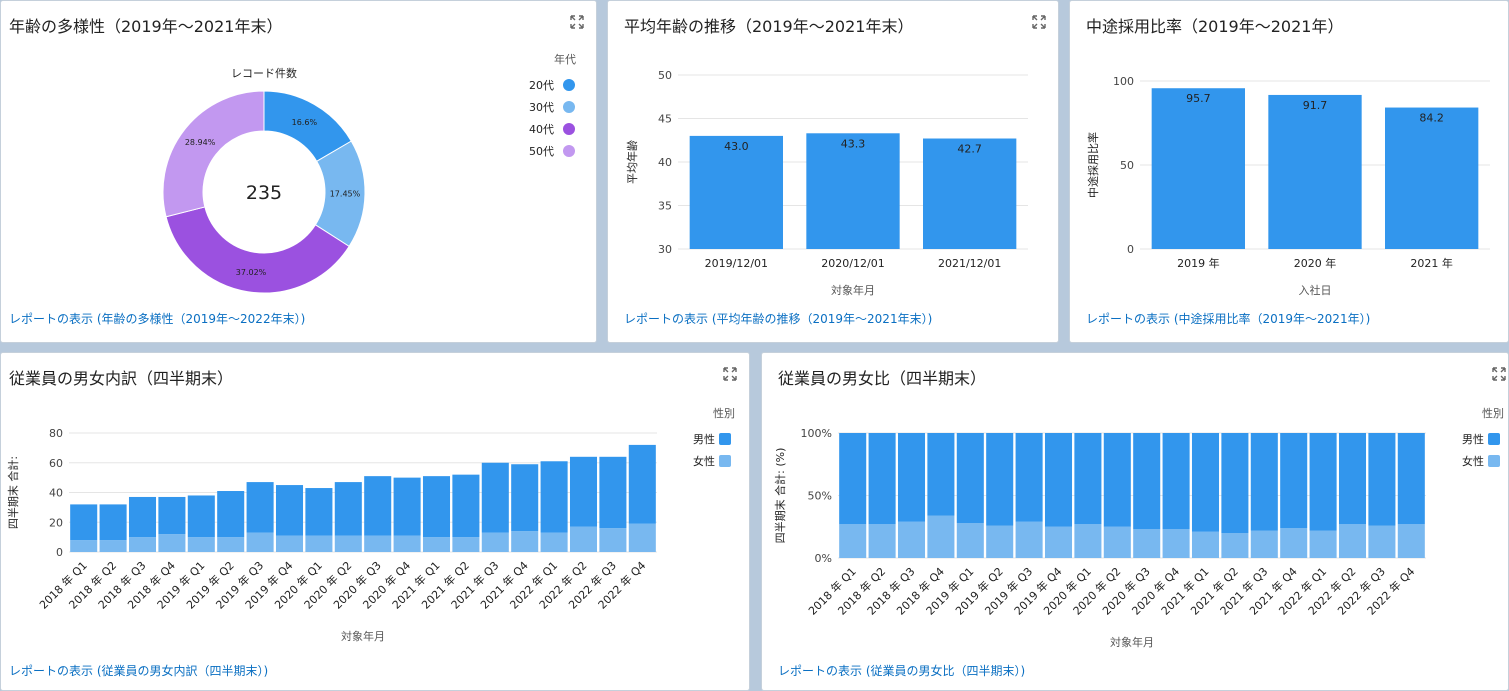  Describe the element at coordinates (1228, 319) in the screenshot. I see `report-link: レポートの表示 (中途採用比率（2019年〜2021年）)` at that location.